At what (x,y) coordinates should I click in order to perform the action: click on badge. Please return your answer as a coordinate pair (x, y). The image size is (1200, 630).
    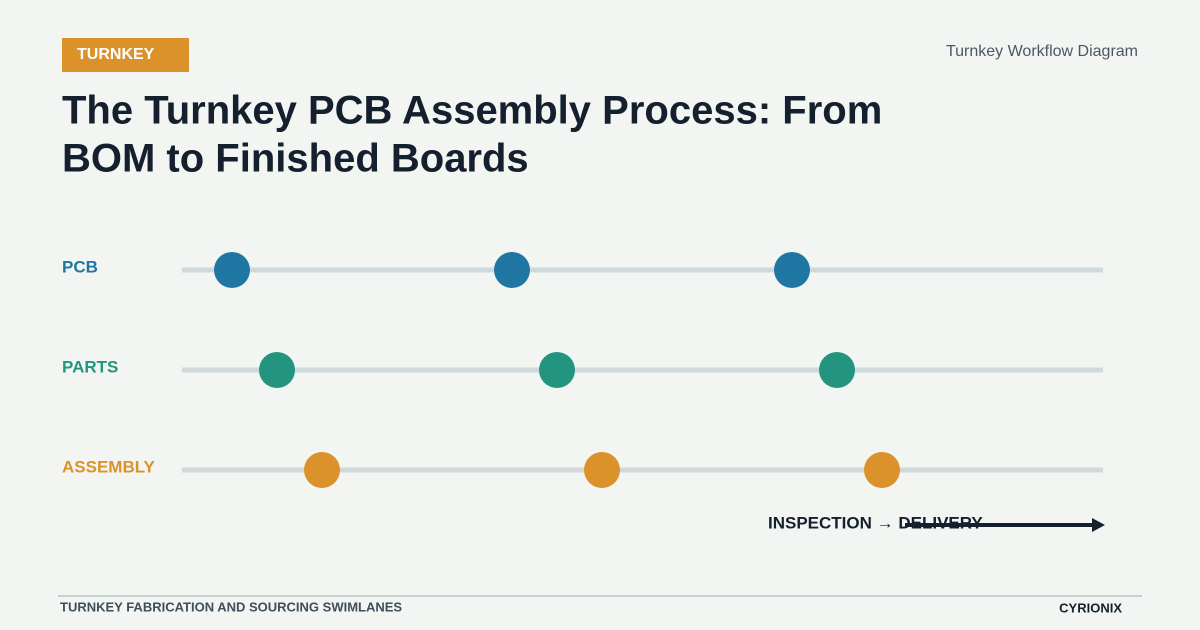
    Looking at the image, I should click on (125, 55).